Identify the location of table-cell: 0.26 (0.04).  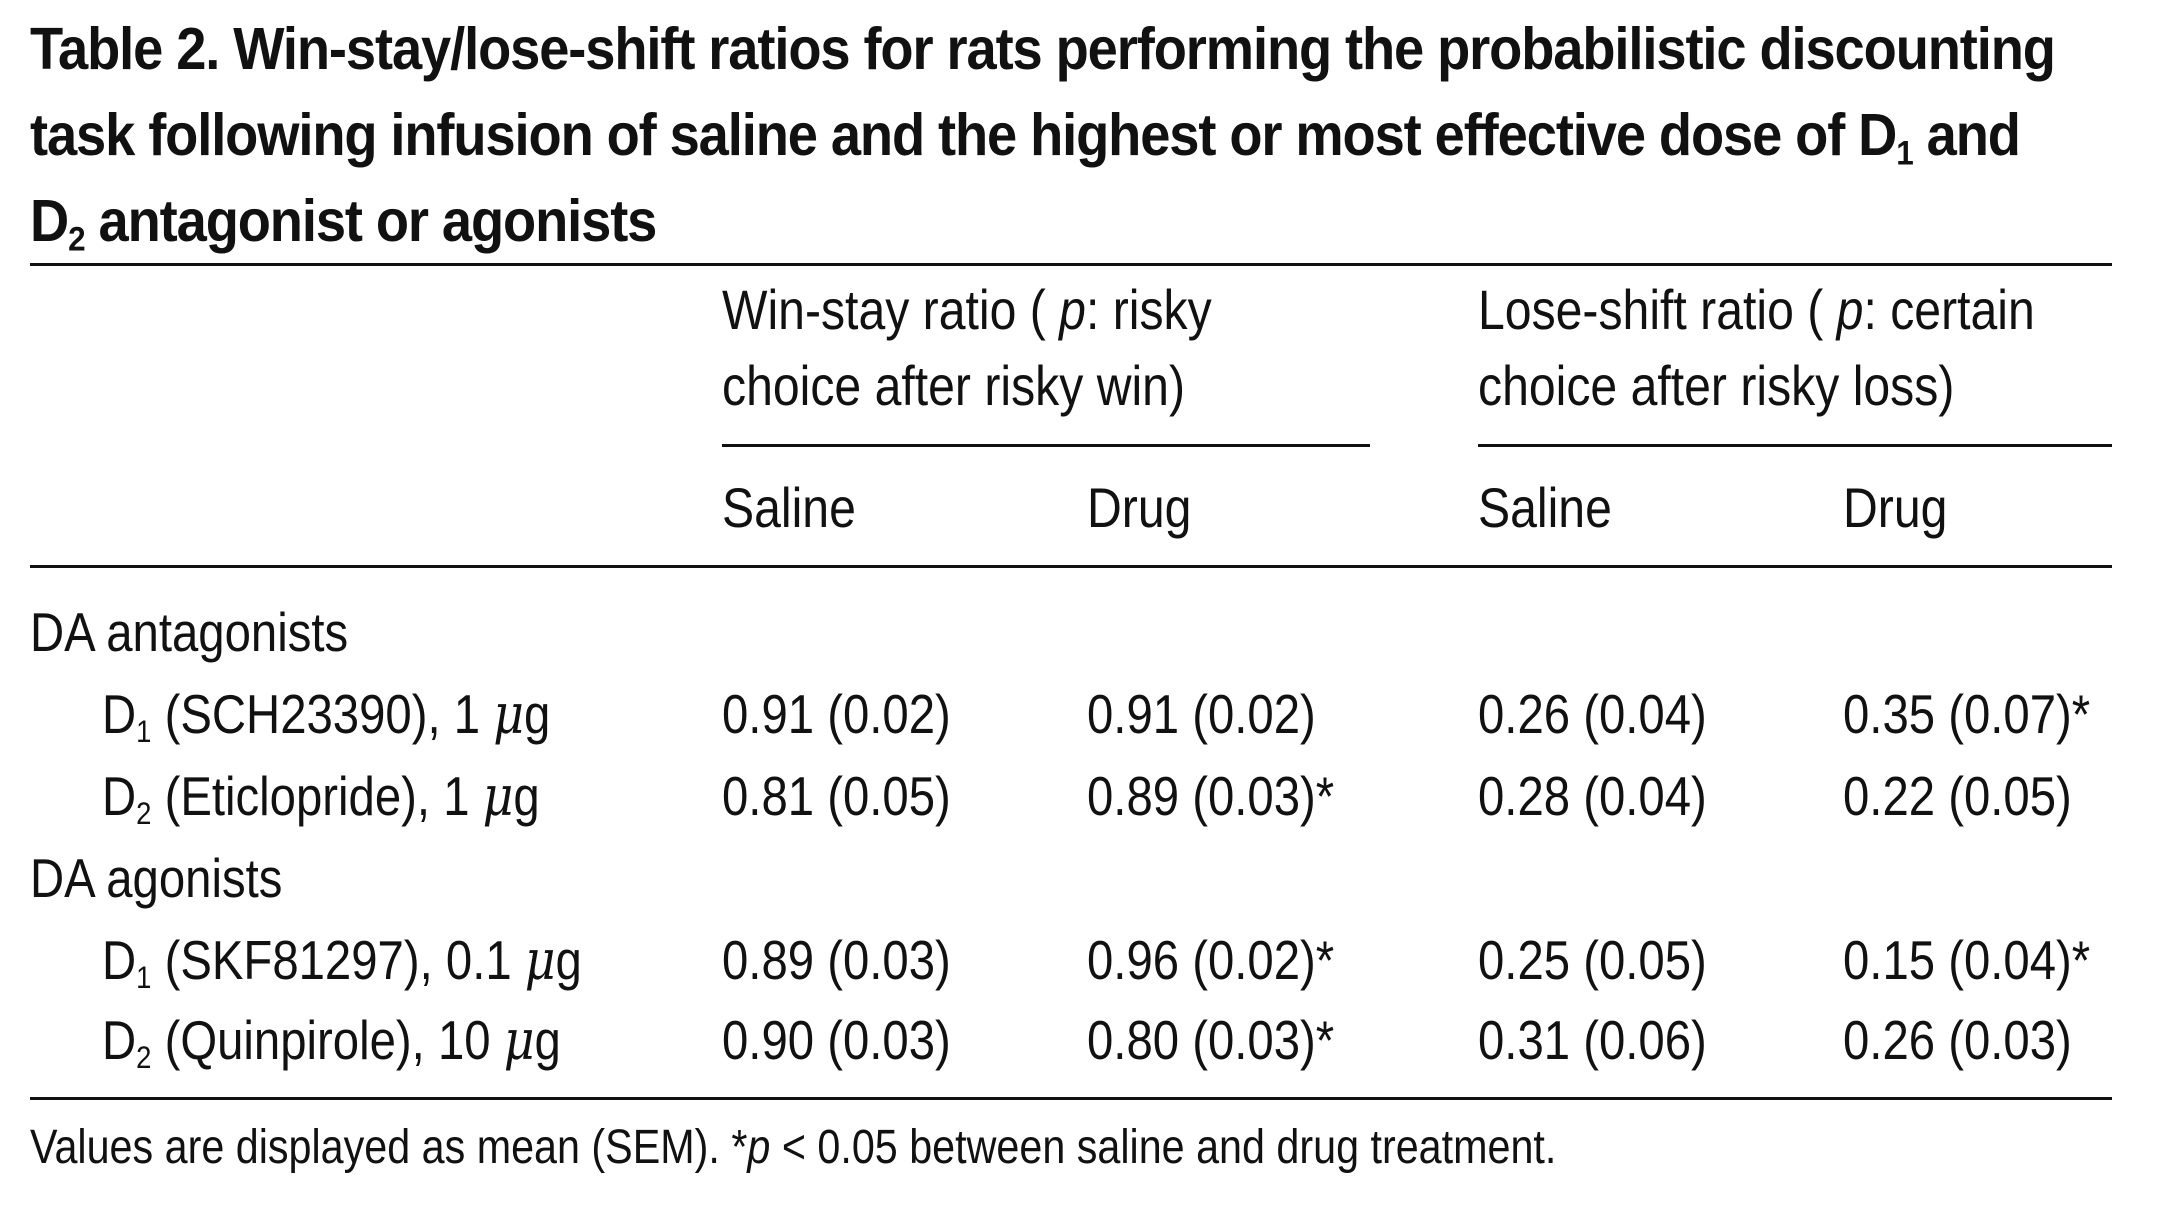
(1592, 714).